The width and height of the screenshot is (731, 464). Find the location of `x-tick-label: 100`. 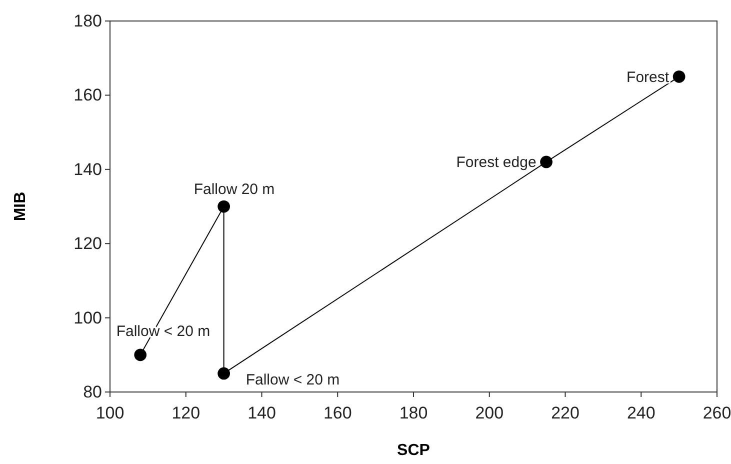

x-tick-label: 100 is located at coordinates (110, 413).